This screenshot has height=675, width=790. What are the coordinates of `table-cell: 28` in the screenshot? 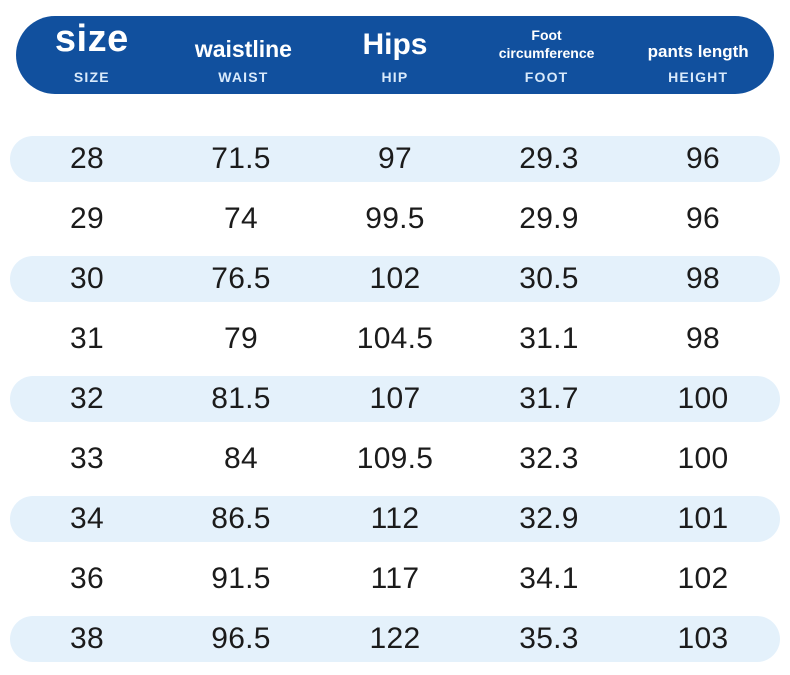 It's located at (87, 158).